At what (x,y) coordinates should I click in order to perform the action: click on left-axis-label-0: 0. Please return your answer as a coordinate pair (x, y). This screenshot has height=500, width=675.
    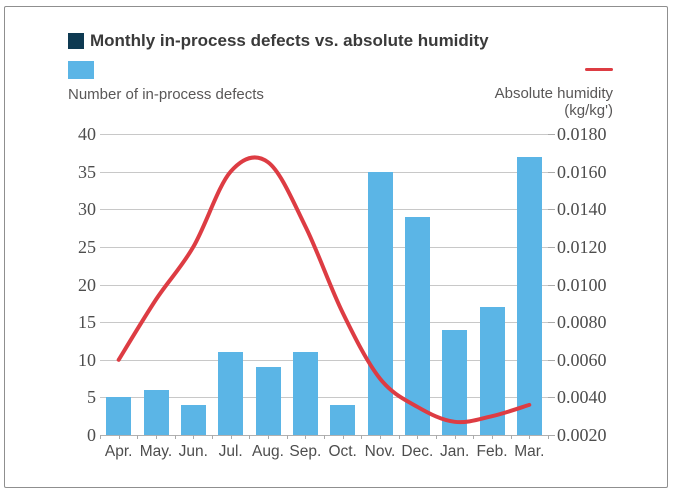
    Looking at the image, I should click on (91, 435).